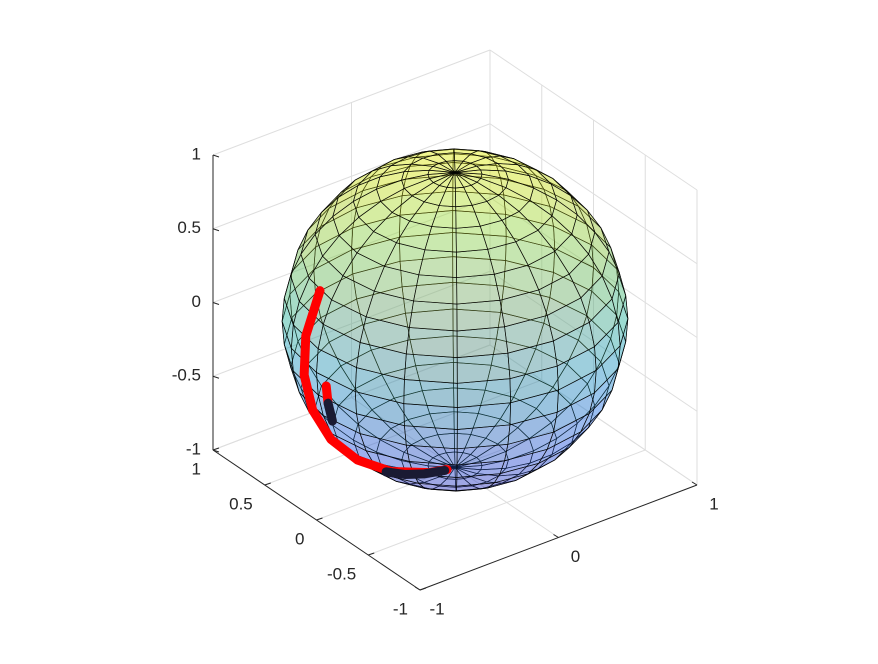 The height and width of the screenshot is (664, 878). Describe the element at coordinates (196, 153) in the screenshot. I see `z-tick-label: 1` at that location.